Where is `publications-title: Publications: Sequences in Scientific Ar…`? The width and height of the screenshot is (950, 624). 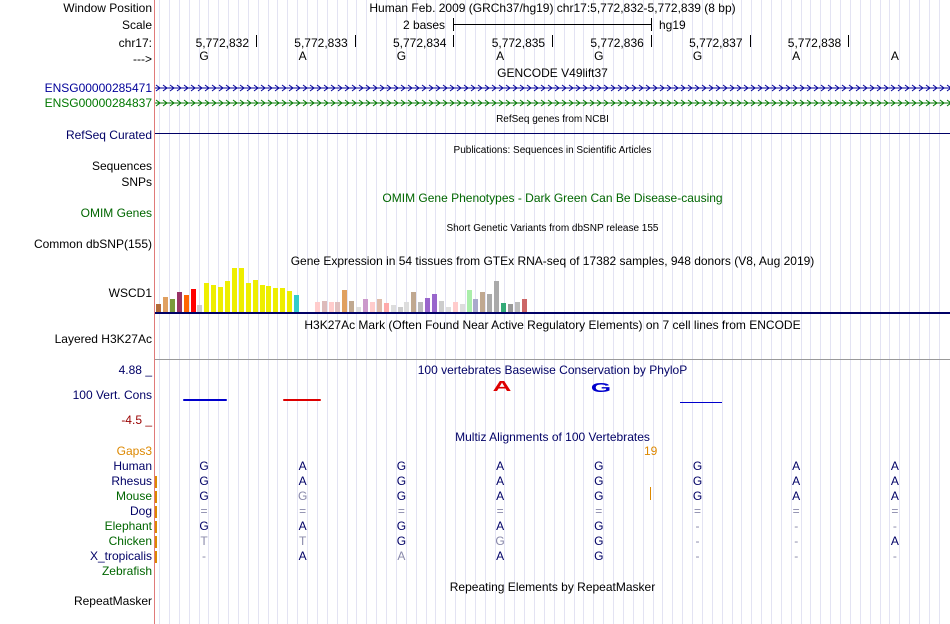
publications-title: Publications: Sequences in Scientific Ar… is located at coordinates (552, 150).